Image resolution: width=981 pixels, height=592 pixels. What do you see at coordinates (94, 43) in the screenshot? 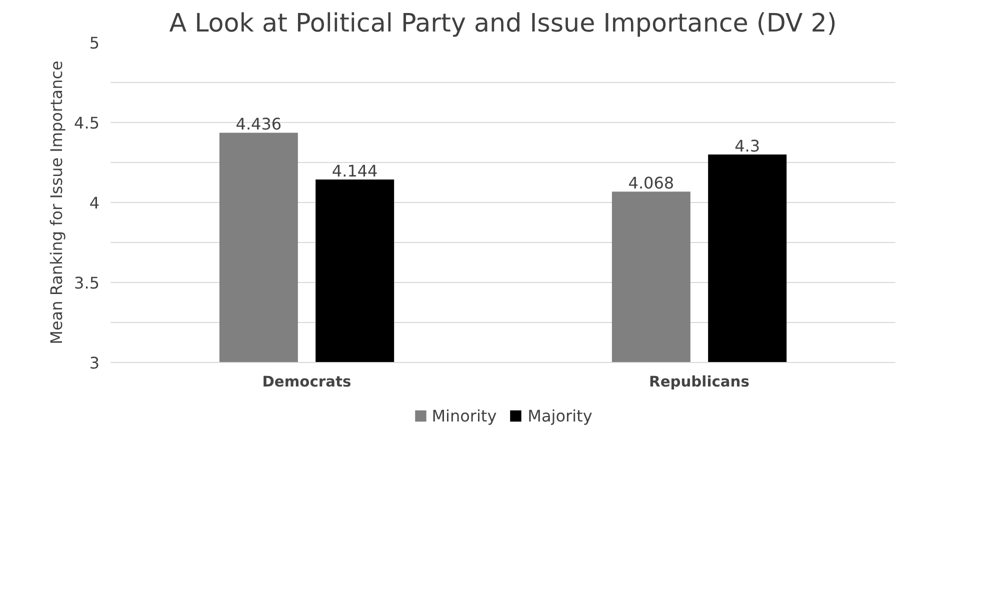
I see `y-tick-label: 5` at bounding box center [94, 43].